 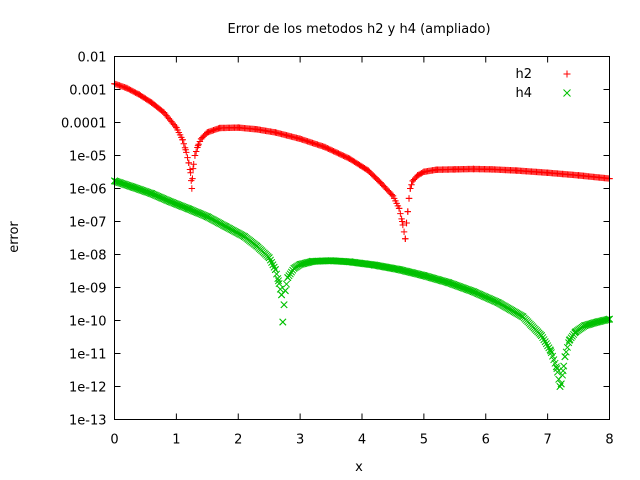 What do you see at coordinates (14, 237) in the screenshot?
I see `y-axis-label: error` at bounding box center [14, 237].